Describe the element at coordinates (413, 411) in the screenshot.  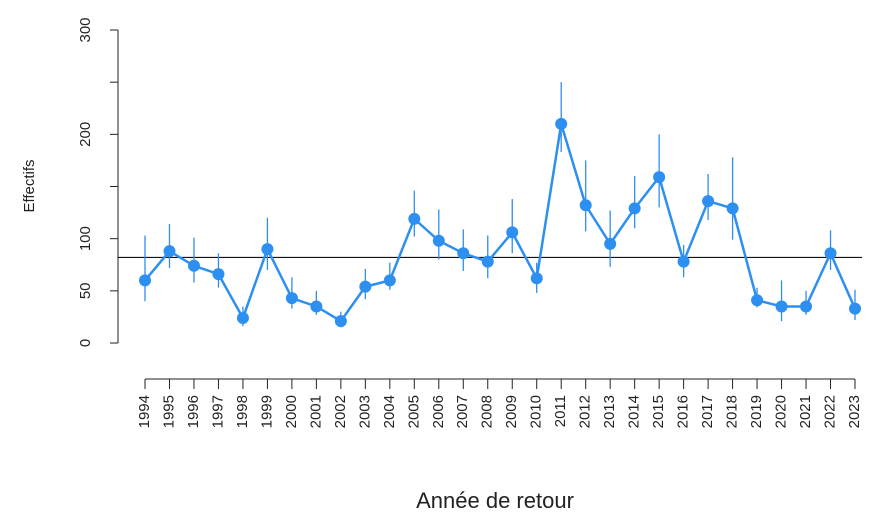
I see `x-tick-label: 2005` at that location.